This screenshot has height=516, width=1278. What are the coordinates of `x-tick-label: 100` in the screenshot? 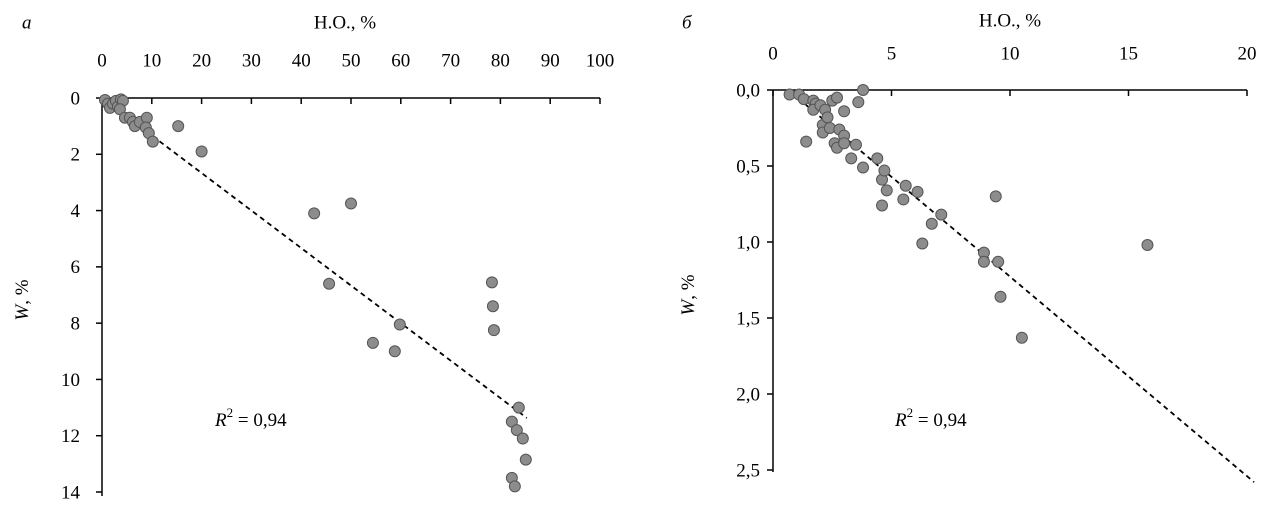 It's located at (600, 60).